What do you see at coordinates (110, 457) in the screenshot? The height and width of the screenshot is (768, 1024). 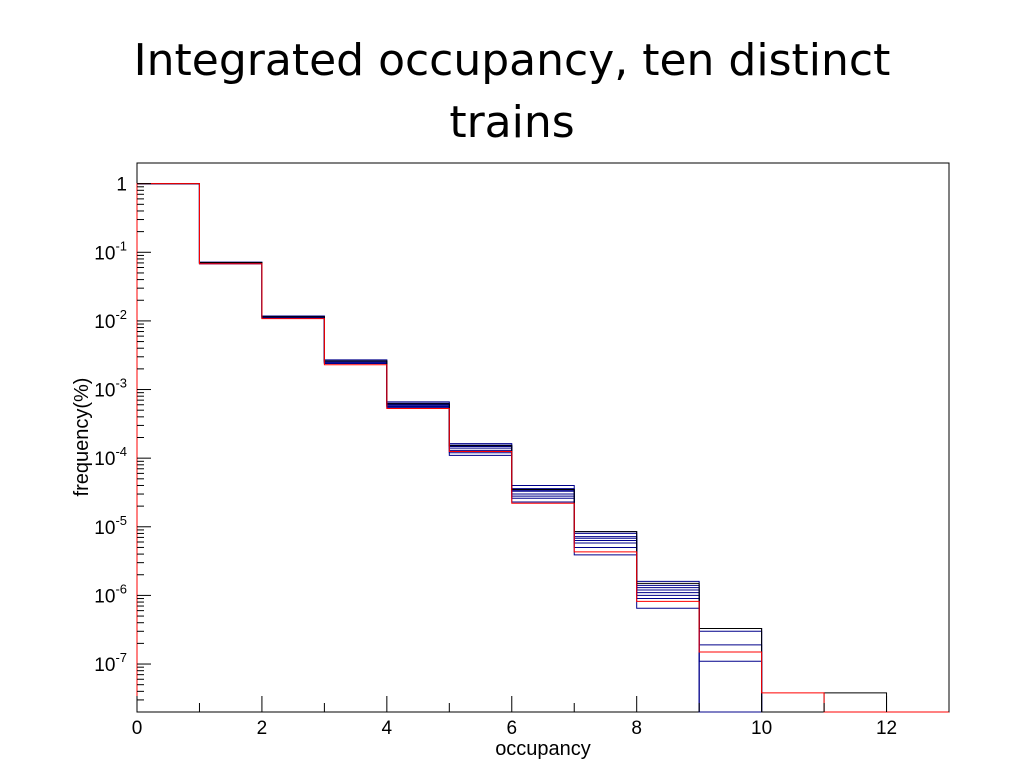 I see `y-tick-label: 10⁻⁴` at bounding box center [110, 457].